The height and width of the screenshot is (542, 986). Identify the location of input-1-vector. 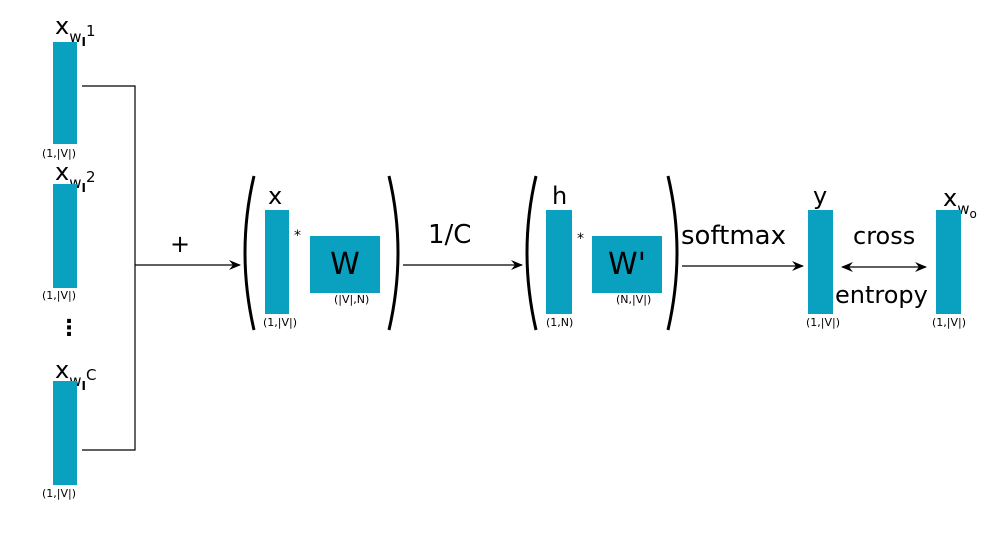
(65, 93).